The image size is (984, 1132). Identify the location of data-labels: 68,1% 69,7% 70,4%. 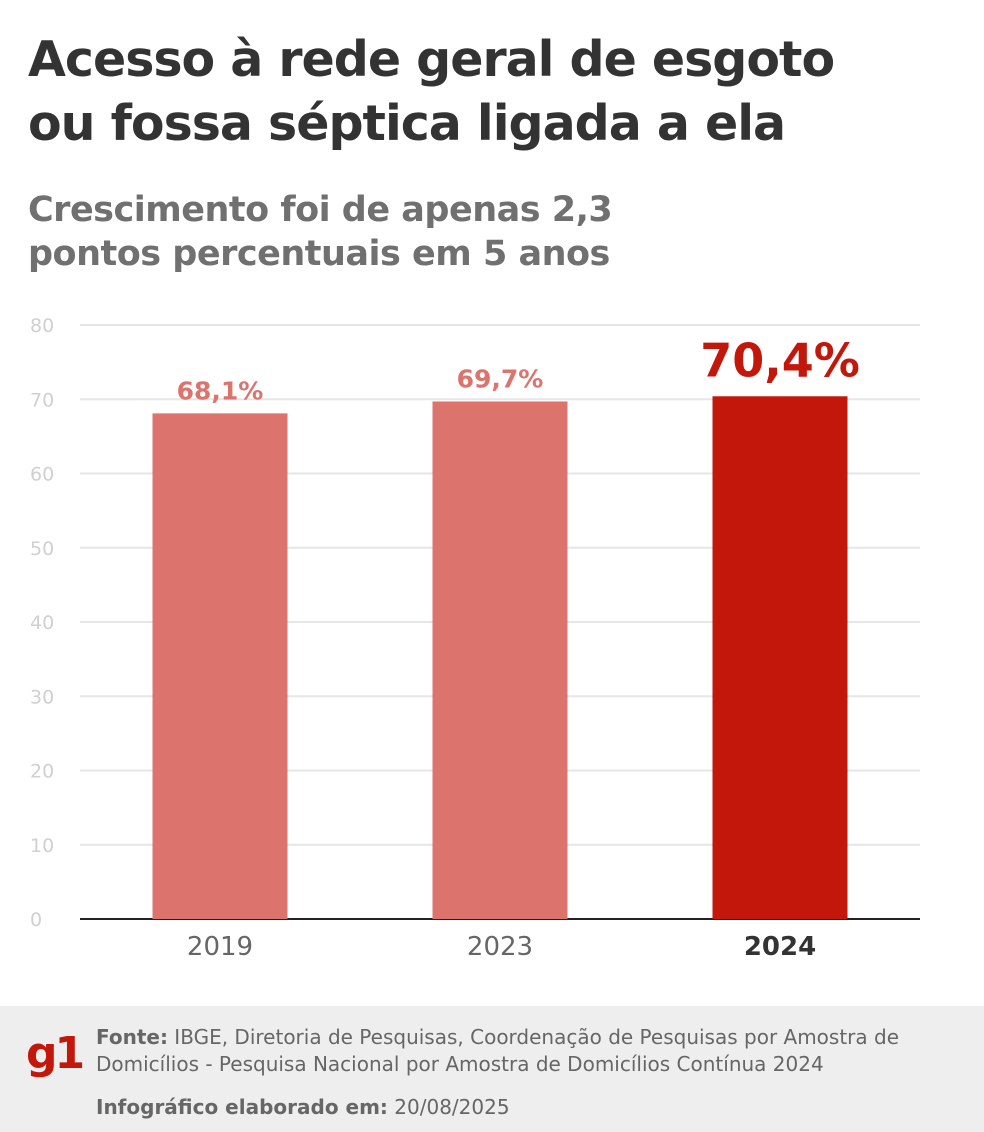
(518, 369).